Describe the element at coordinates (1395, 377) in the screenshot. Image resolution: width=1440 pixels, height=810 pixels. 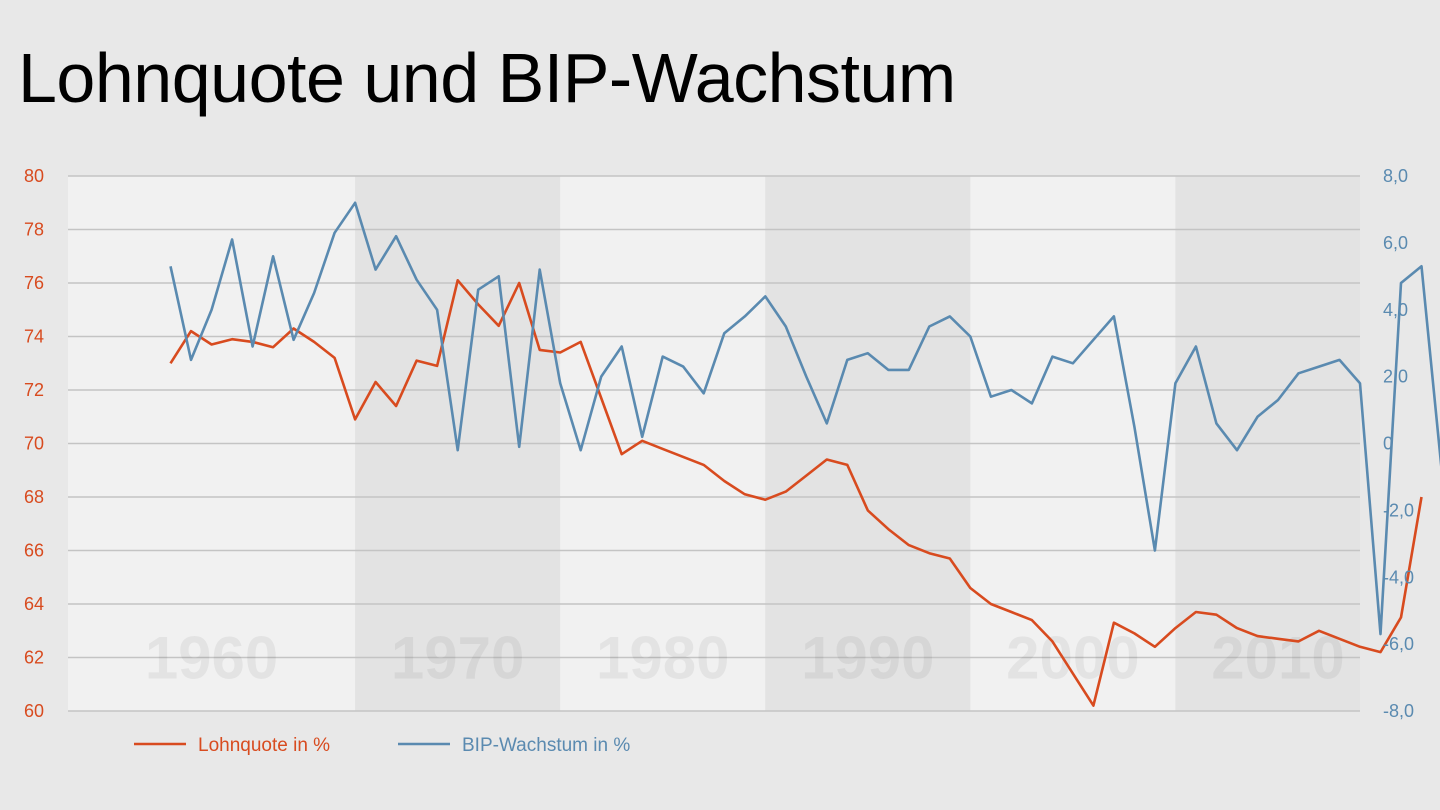
I see `right-tick-label: 2,0` at that location.